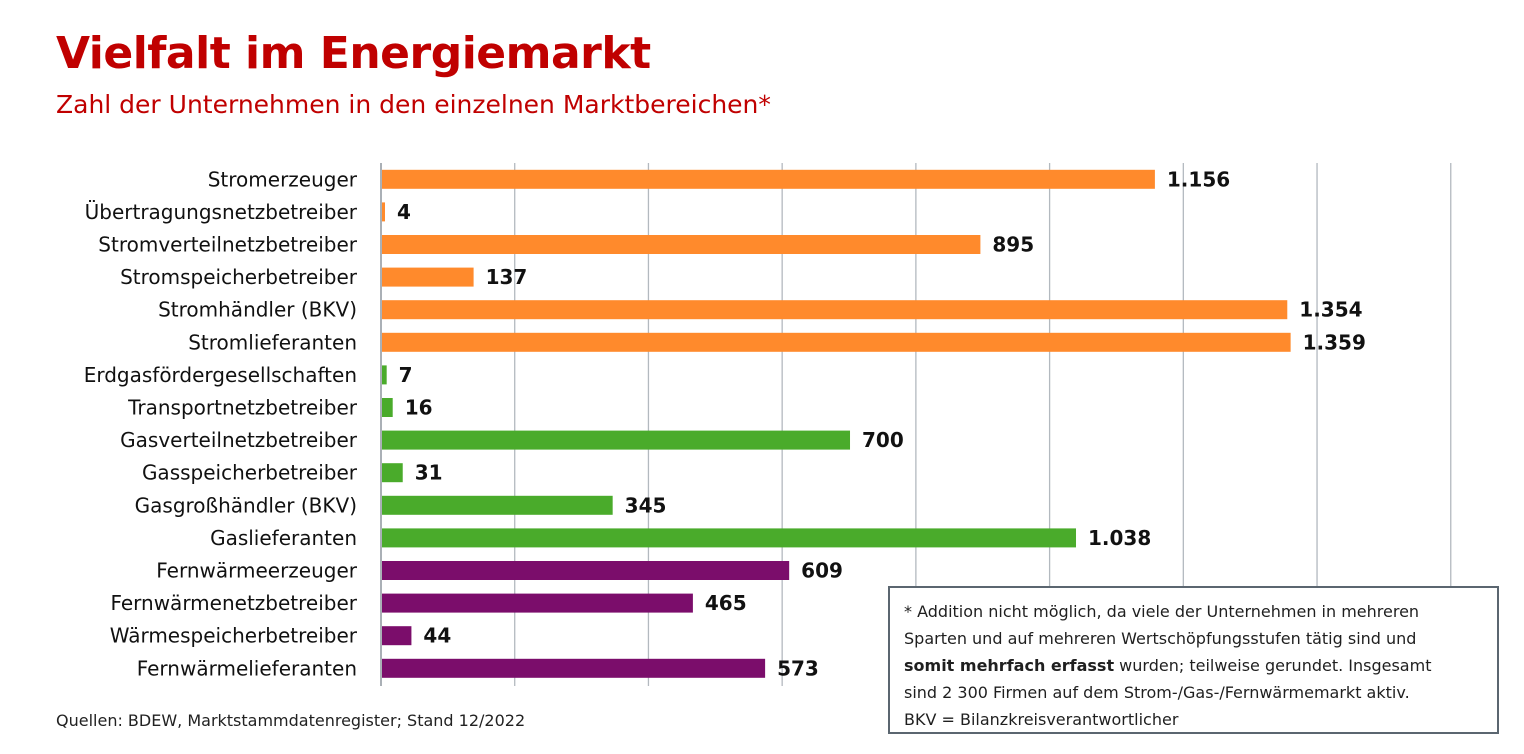 This screenshot has width=1524, height=754. What do you see at coordinates (1330, 310) in the screenshot?
I see `data-label: 1.354` at bounding box center [1330, 310].